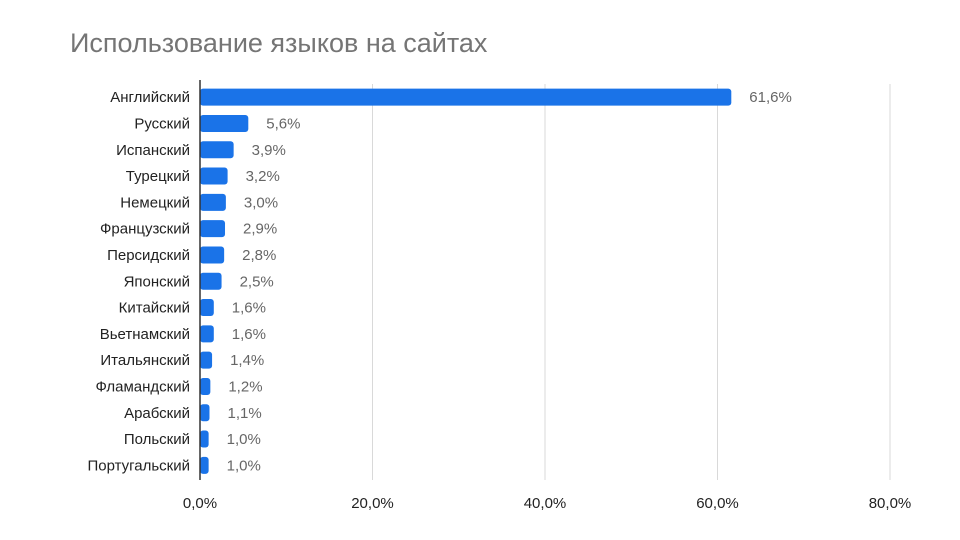  Describe the element at coordinates (148, 255) in the screenshot. I see `category-label: Персидский` at that location.